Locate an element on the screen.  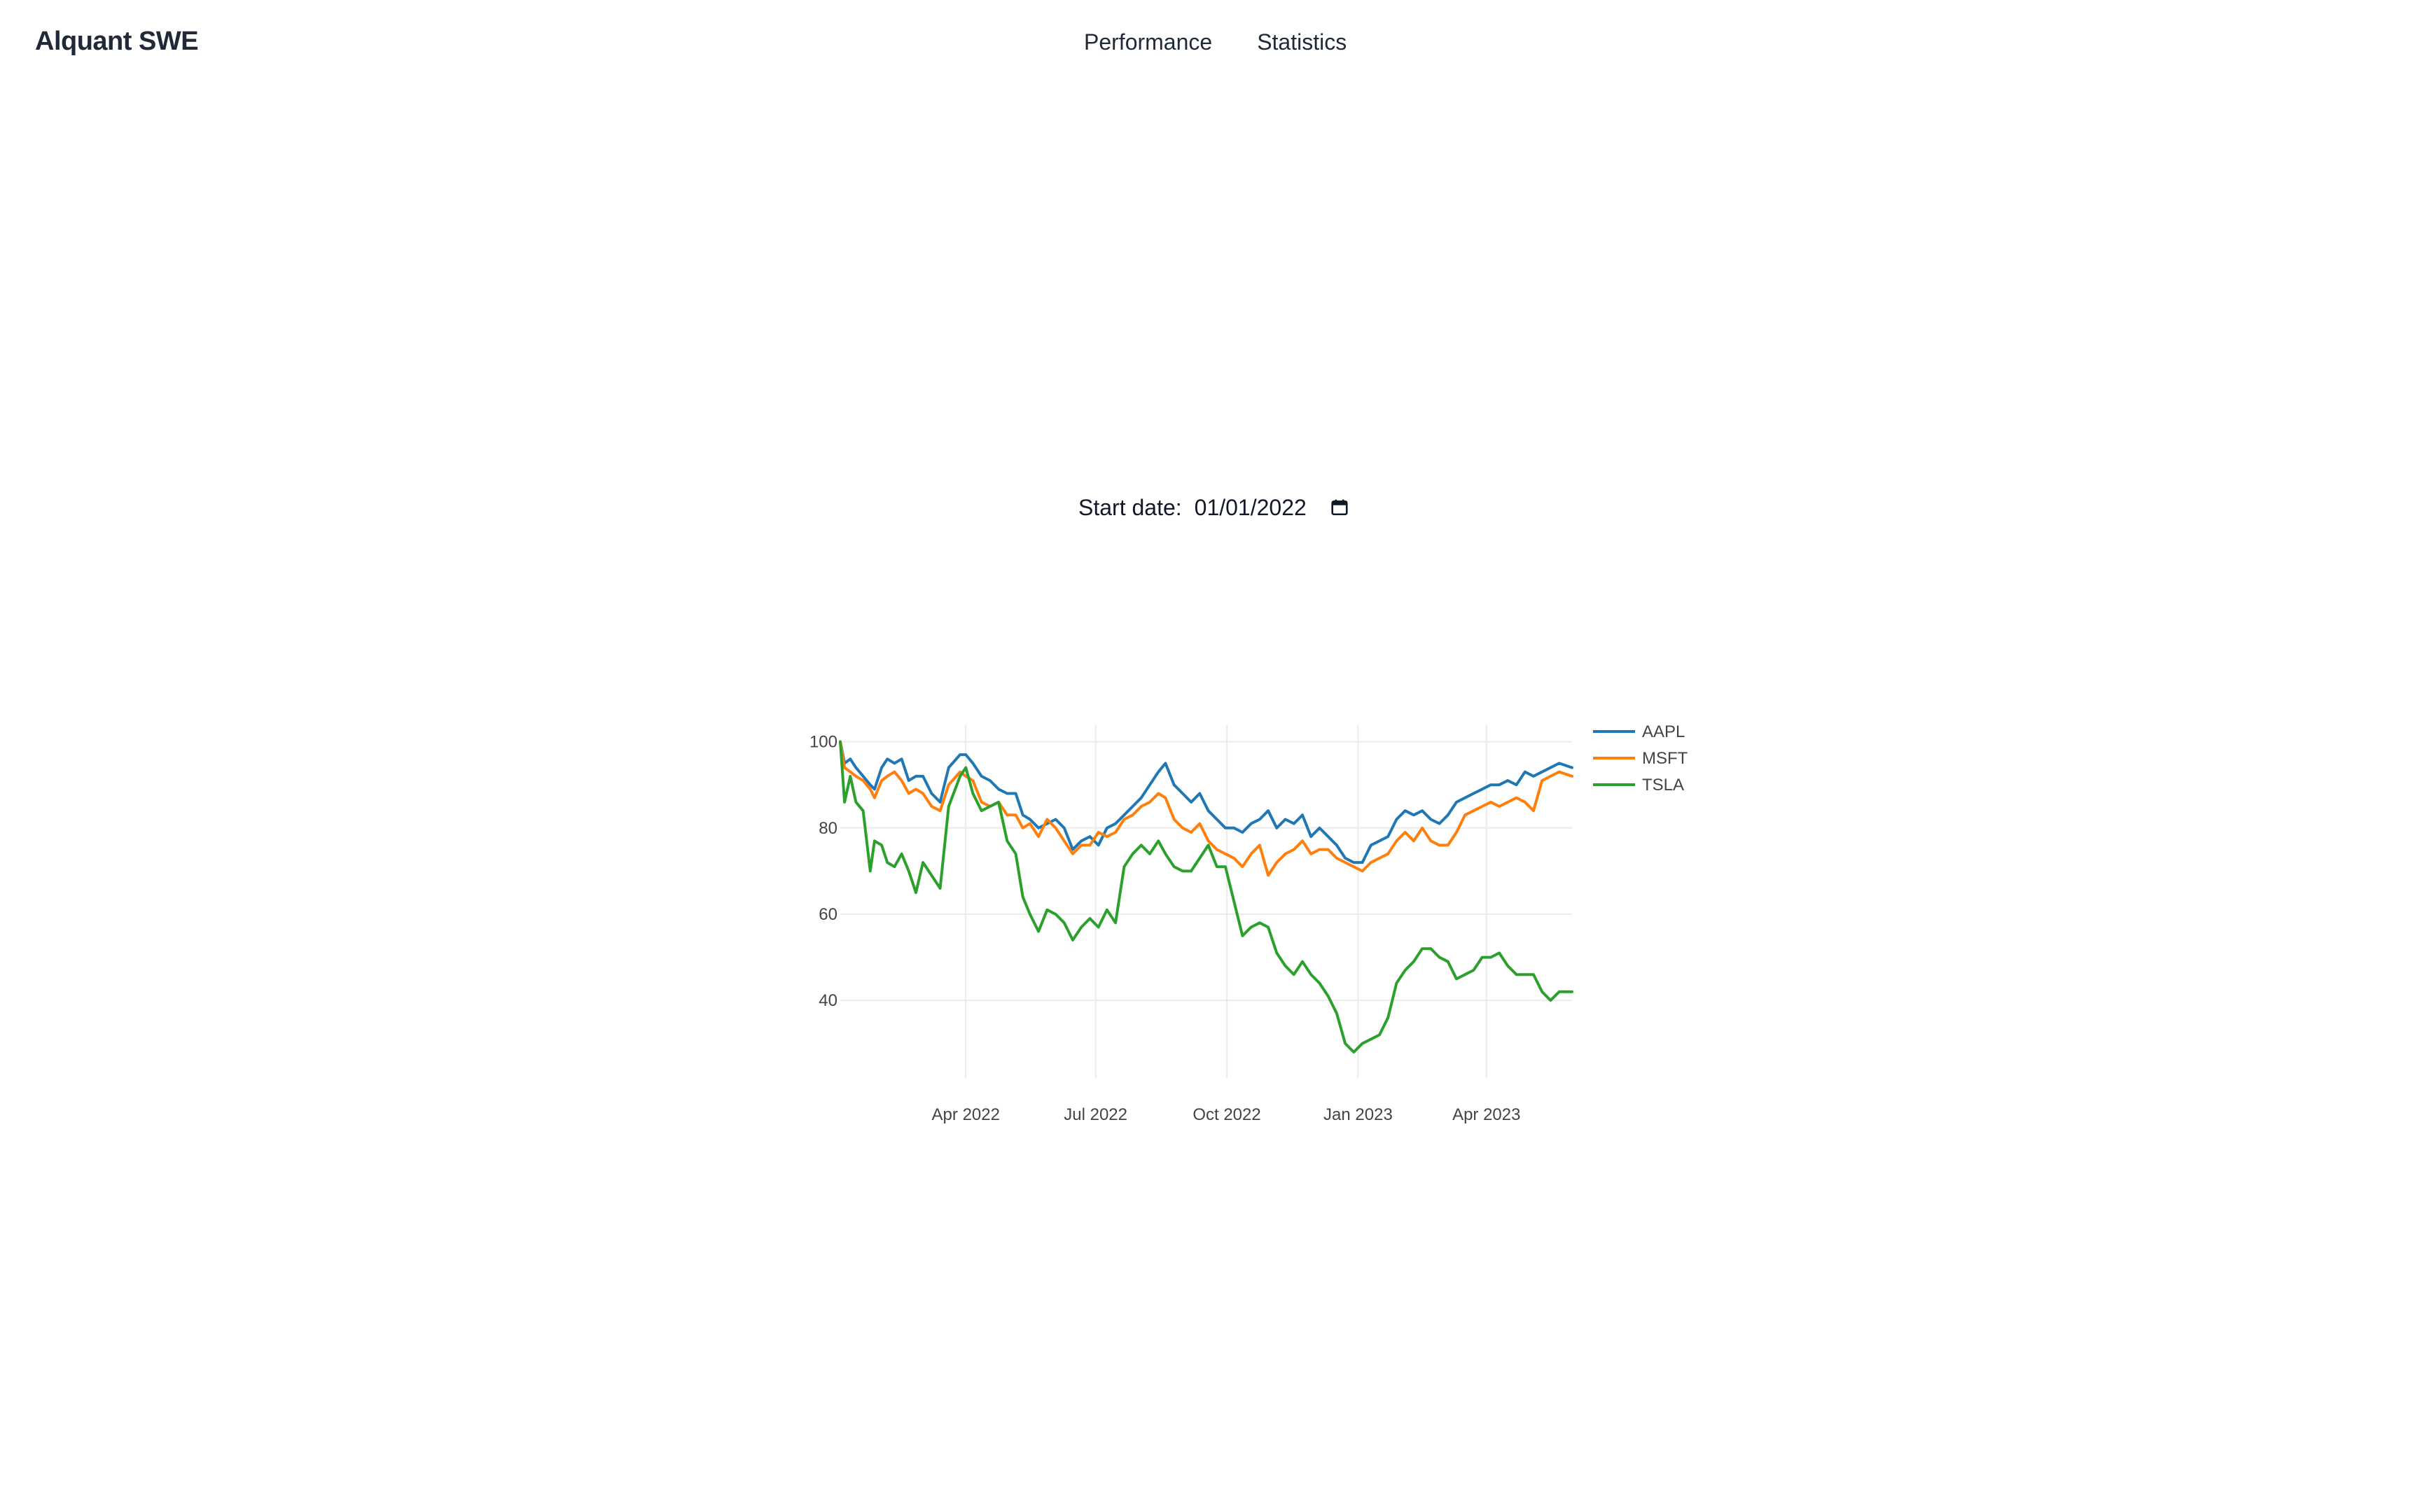
calendar-icon is located at coordinates (1339, 507).